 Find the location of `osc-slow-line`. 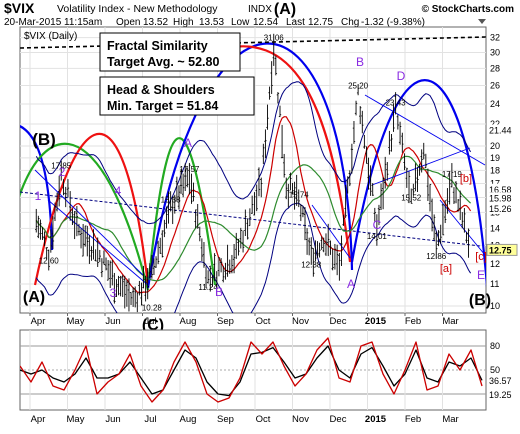

osc-slow-line is located at coordinates (251, 371).